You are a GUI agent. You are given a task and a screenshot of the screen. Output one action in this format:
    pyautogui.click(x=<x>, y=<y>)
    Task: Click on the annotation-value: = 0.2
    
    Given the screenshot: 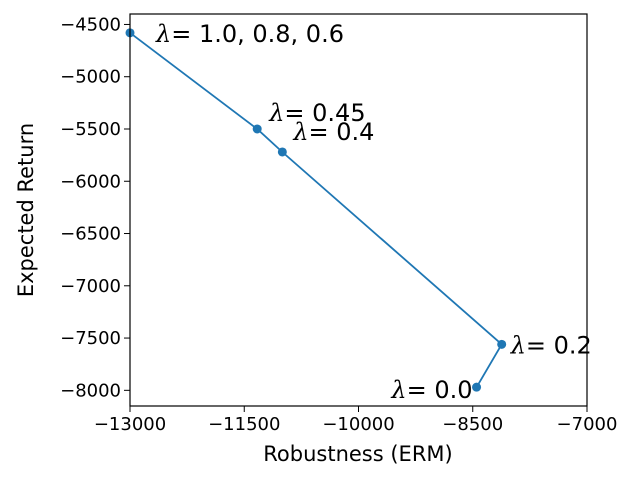 What is the action you would take?
    pyautogui.click(x=559, y=345)
    